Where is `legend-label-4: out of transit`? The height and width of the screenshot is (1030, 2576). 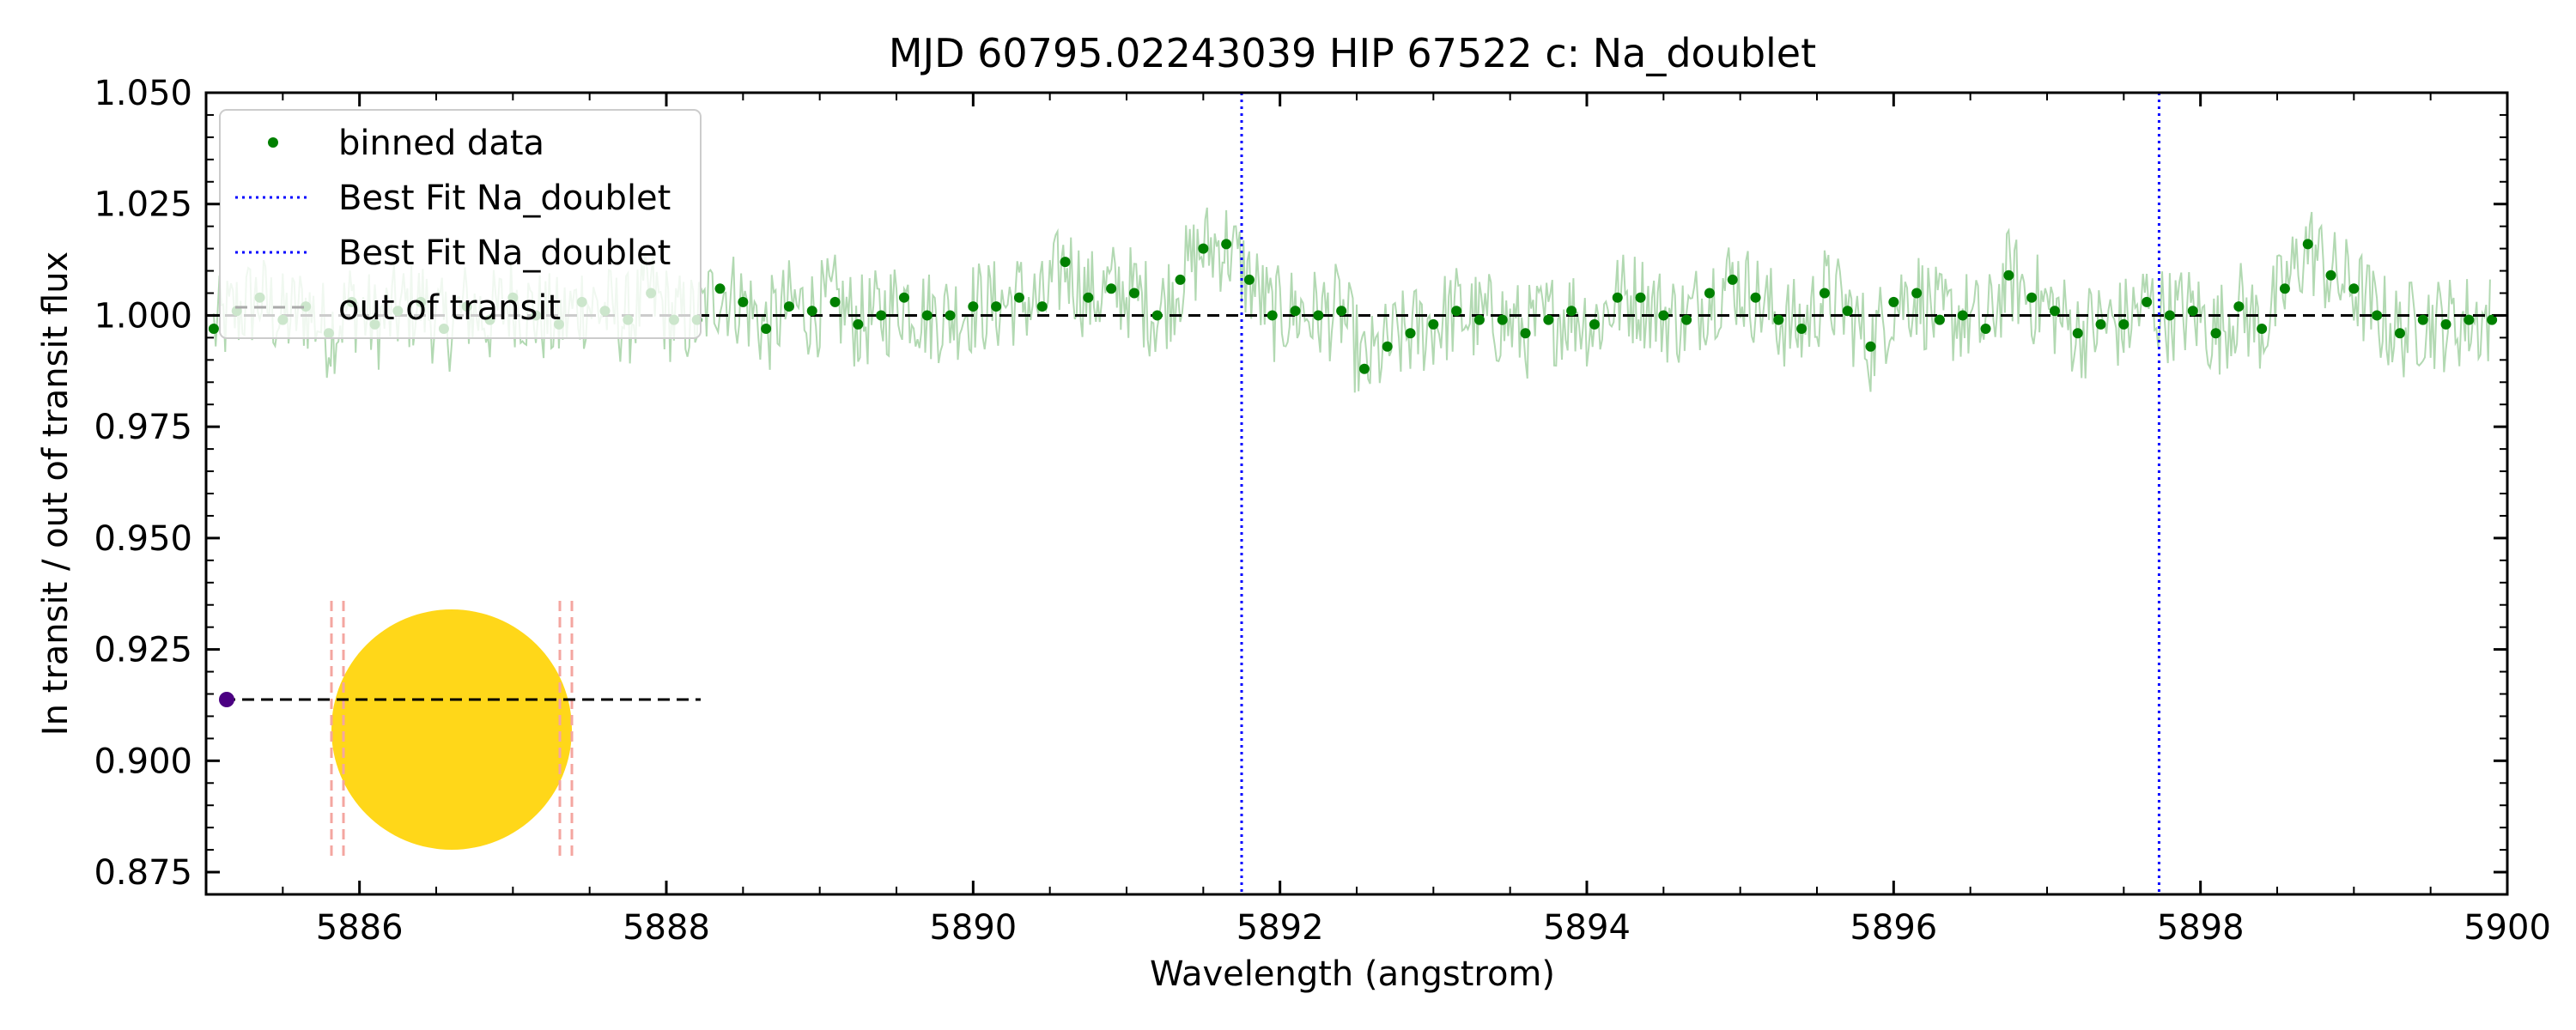
legend-label-4: out of transit is located at coordinates (450, 308).